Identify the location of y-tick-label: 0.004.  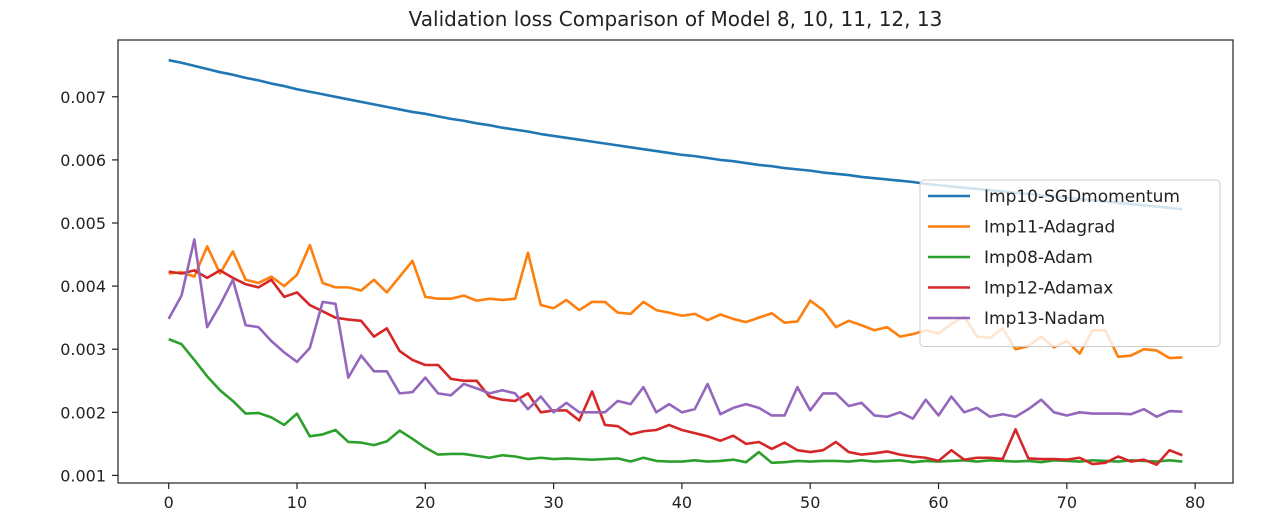
(83, 286).